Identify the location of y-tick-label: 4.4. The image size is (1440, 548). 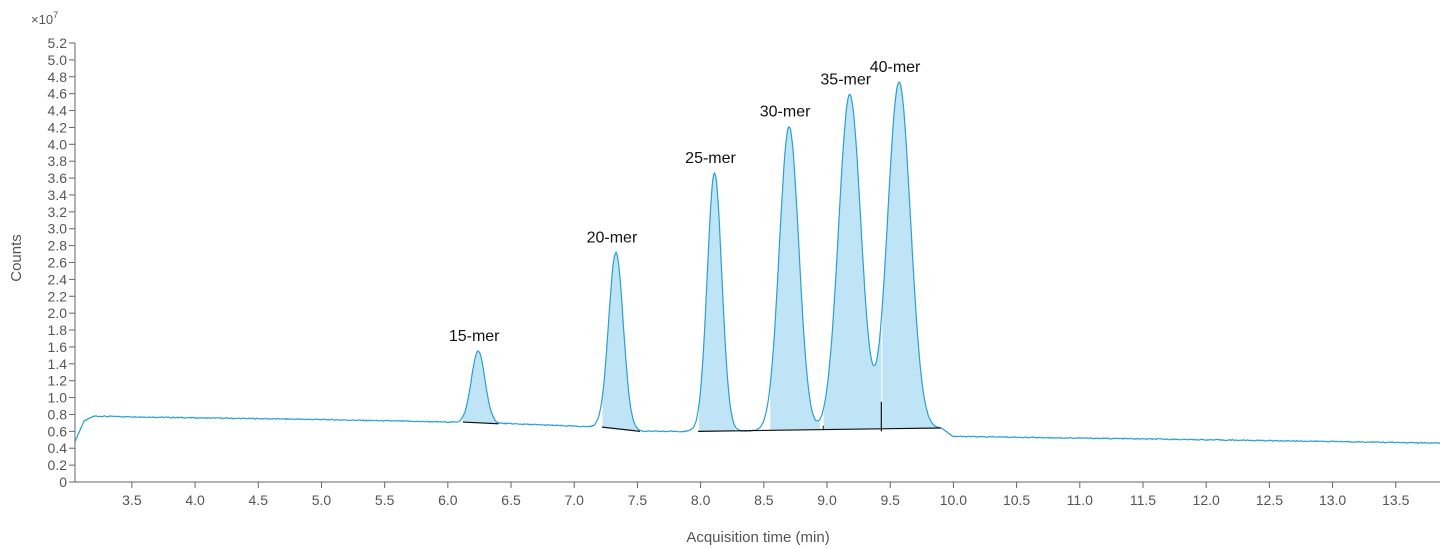
(58, 111).